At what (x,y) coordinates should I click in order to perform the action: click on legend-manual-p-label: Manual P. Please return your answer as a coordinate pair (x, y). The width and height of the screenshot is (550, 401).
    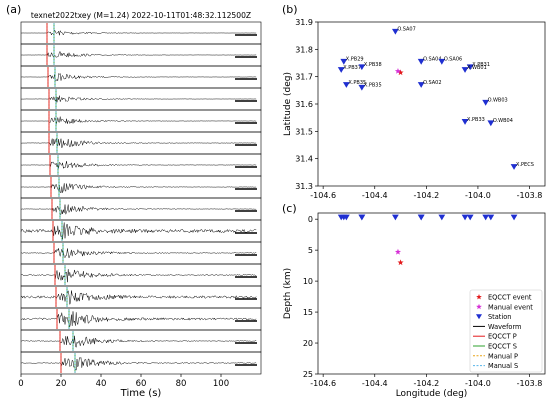
    Looking at the image, I should click on (503, 356).